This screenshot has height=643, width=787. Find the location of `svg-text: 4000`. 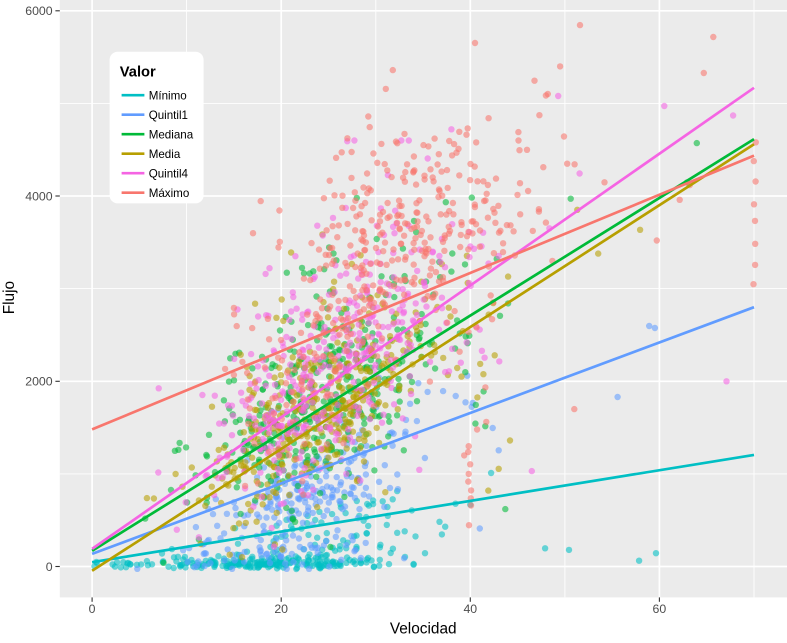

svg-text: 4000 is located at coordinates (39, 196).